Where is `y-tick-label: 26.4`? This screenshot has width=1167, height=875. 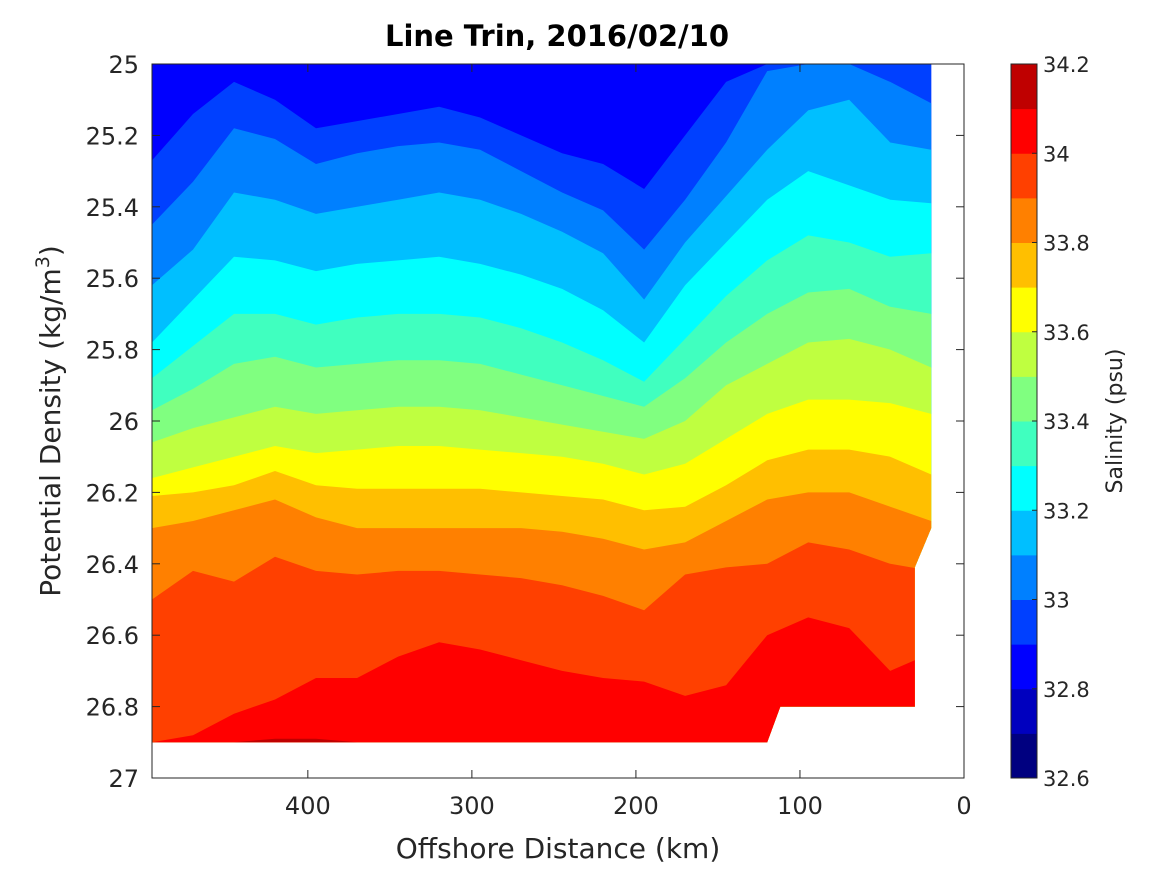
y-tick-label: 26.4 is located at coordinates (112, 565).